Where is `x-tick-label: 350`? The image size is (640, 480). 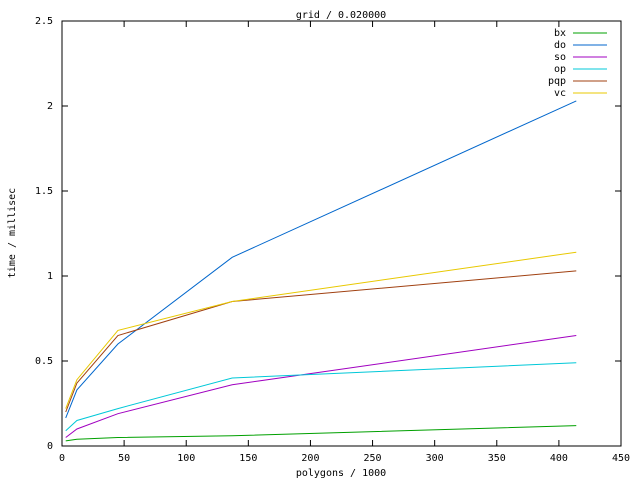
x-tick-label: 350 is located at coordinates (497, 458).